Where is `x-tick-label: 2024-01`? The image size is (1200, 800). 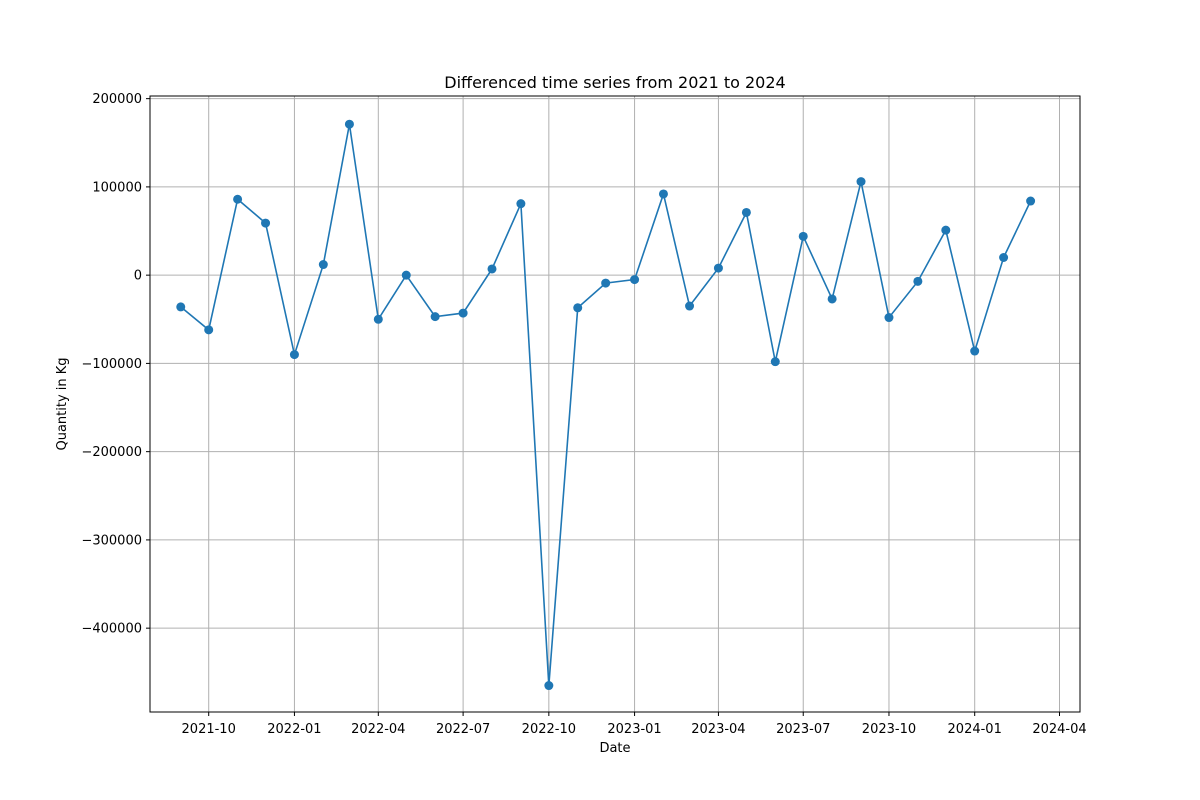 x-tick-label: 2024-01 is located at coordinates (975, 729).